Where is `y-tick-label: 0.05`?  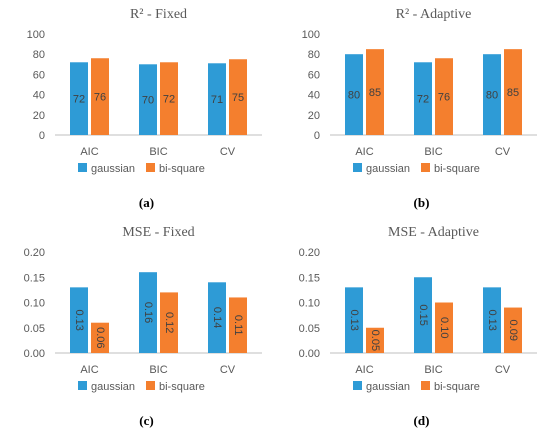 y-tick-label: 0.05 is located at coordinates (309, 329).